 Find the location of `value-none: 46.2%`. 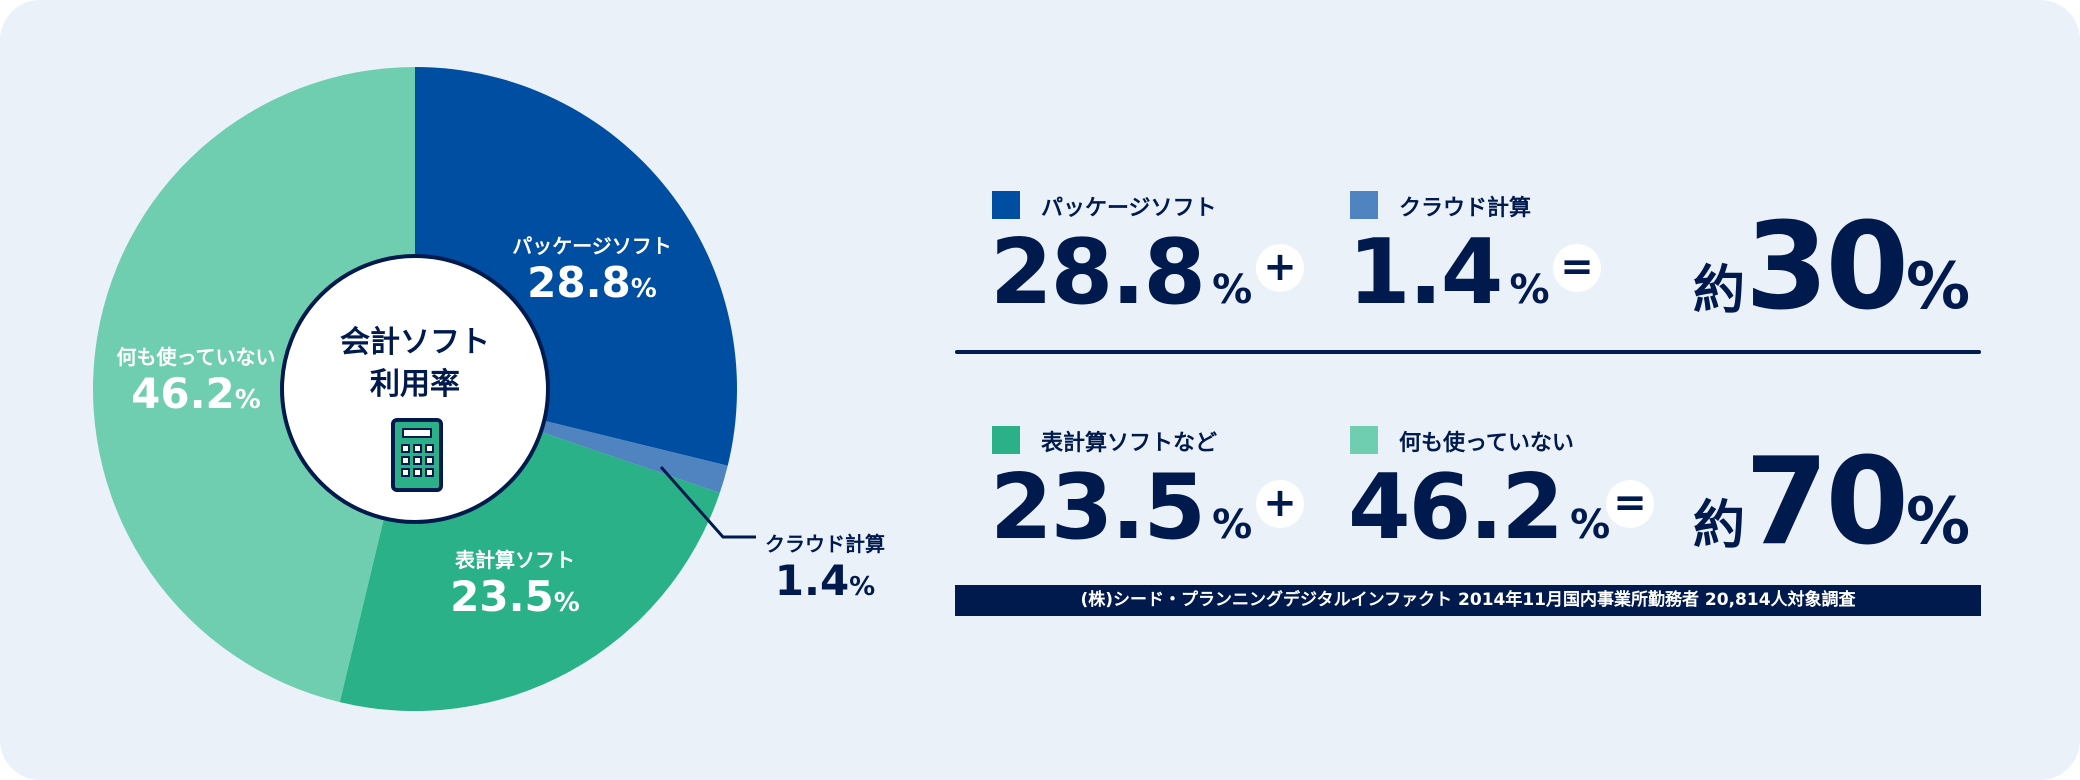

value-none: 46.2% is located at coordinates (1479, 508).